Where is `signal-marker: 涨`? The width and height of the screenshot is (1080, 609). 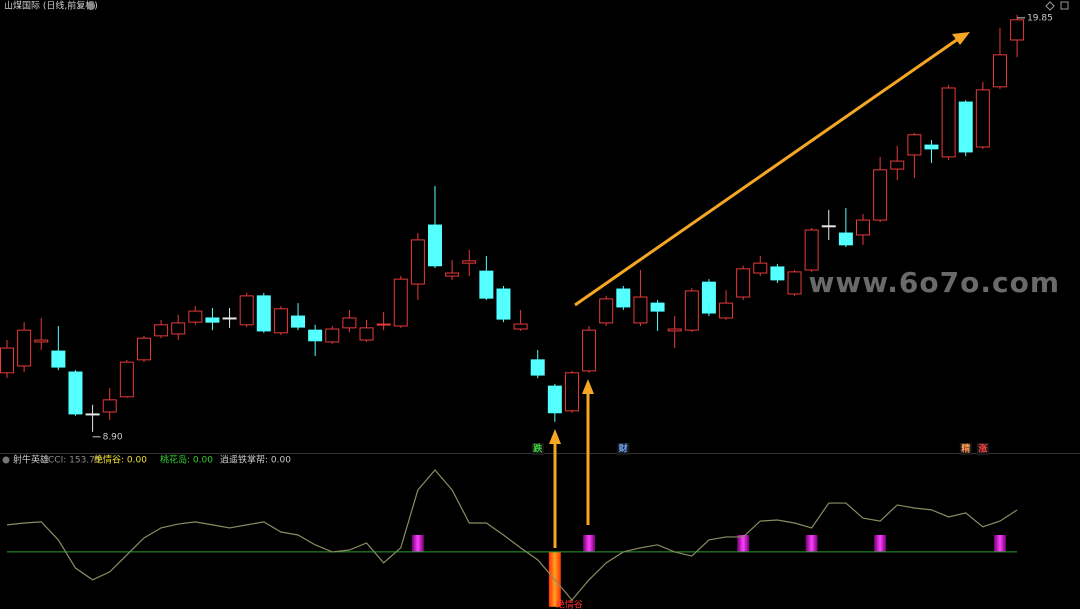 signal-marker: 涨 is located at coordinates (983, 449).